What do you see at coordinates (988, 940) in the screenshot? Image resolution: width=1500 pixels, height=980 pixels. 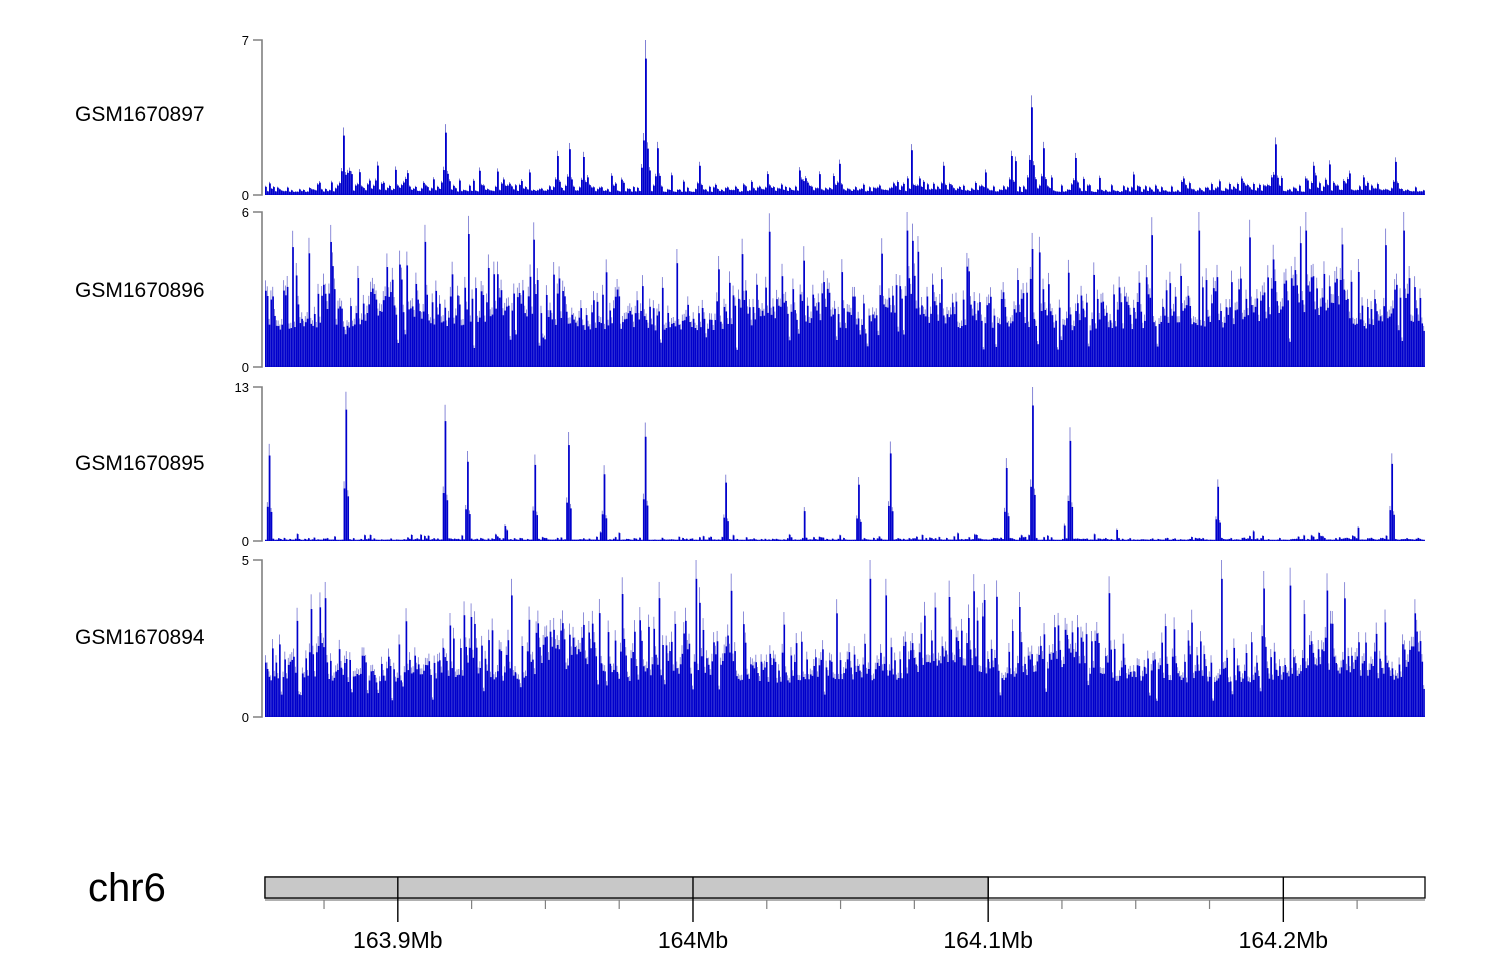 I see `axis-tick-label: 164.1Mb` at bounding box center [988, 940].